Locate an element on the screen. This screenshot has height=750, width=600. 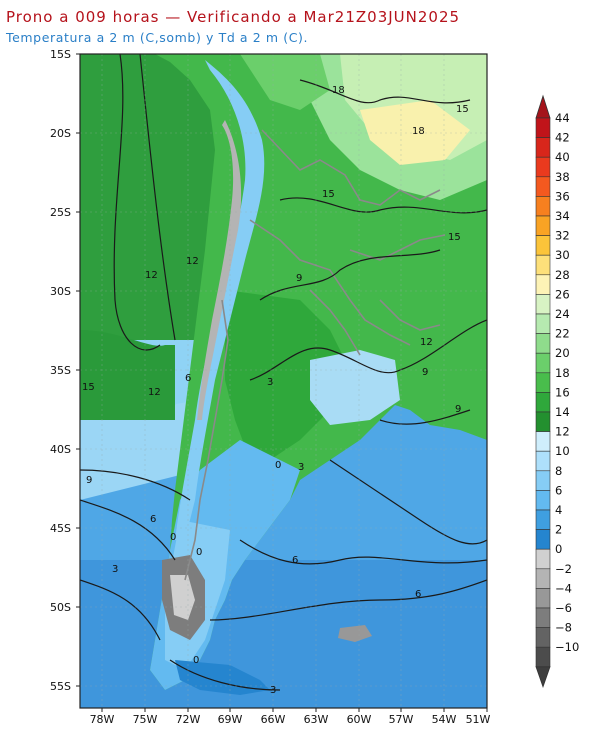
lon-label: 75W is located at coordinates (145, 719).